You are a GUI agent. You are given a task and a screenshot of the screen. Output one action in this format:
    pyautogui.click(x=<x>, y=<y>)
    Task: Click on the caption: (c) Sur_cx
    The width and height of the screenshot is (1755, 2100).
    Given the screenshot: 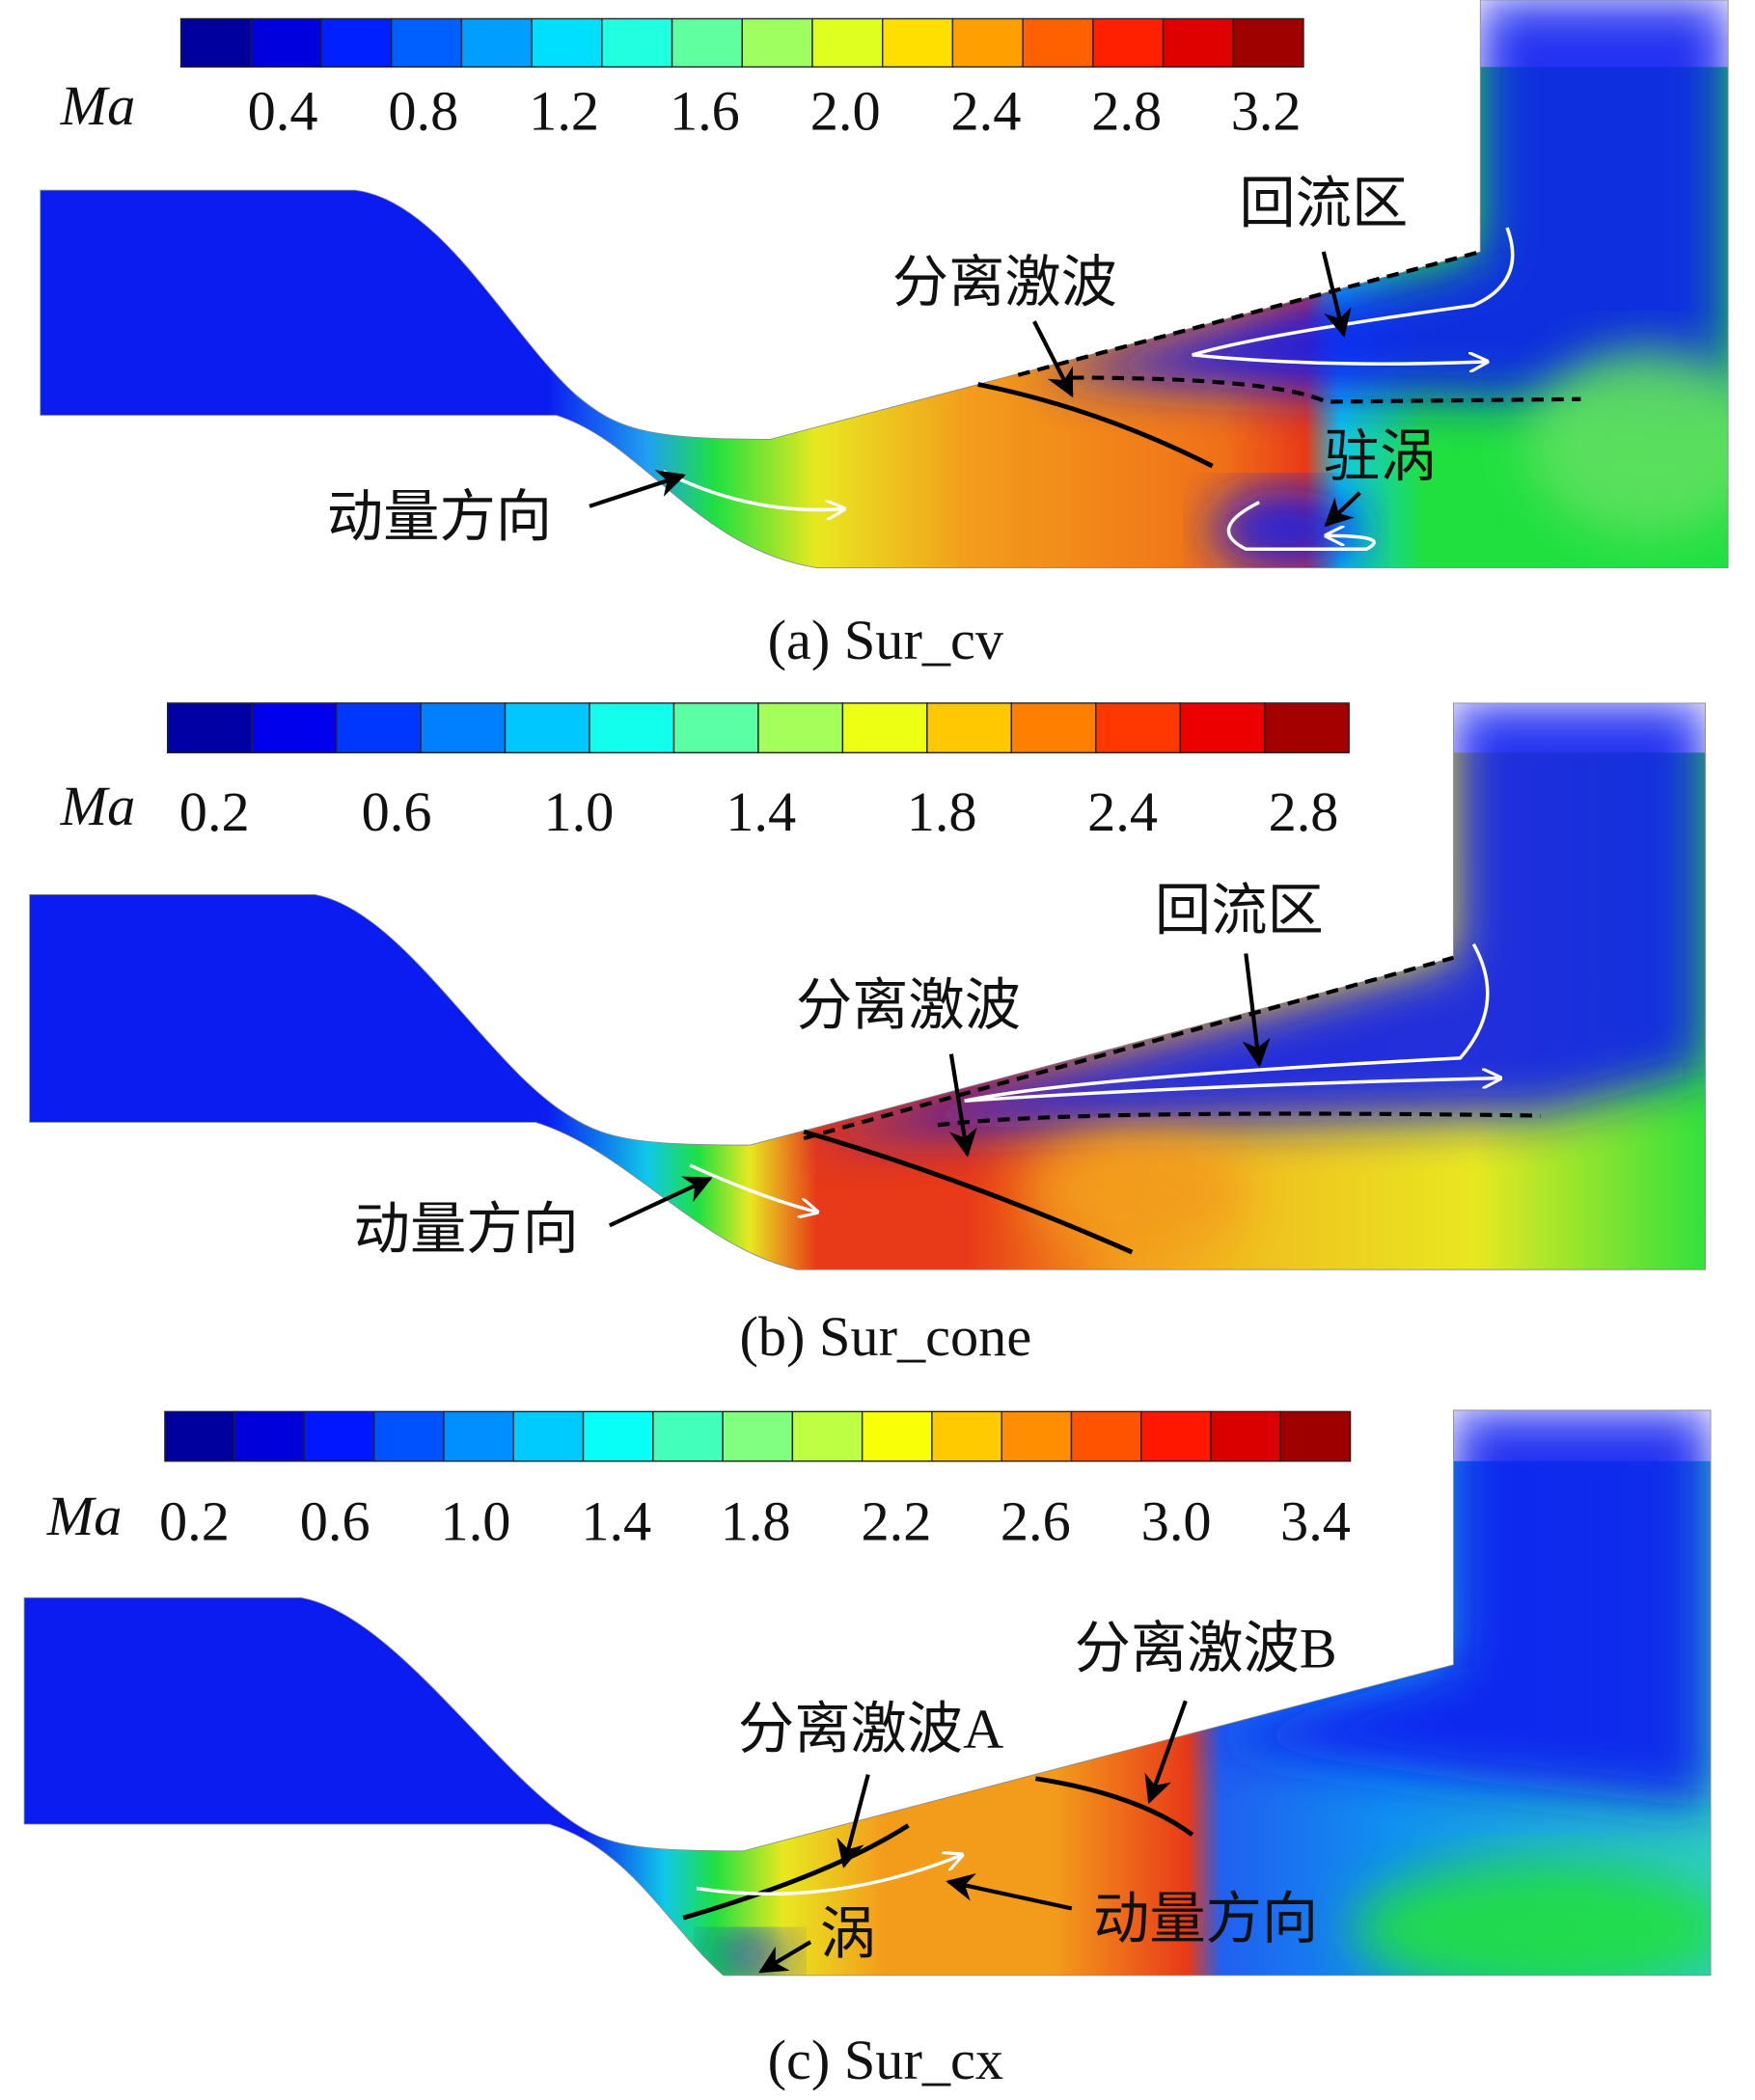 What is the action you would take?
    pyautogui.click(x=885, y=2060)
    